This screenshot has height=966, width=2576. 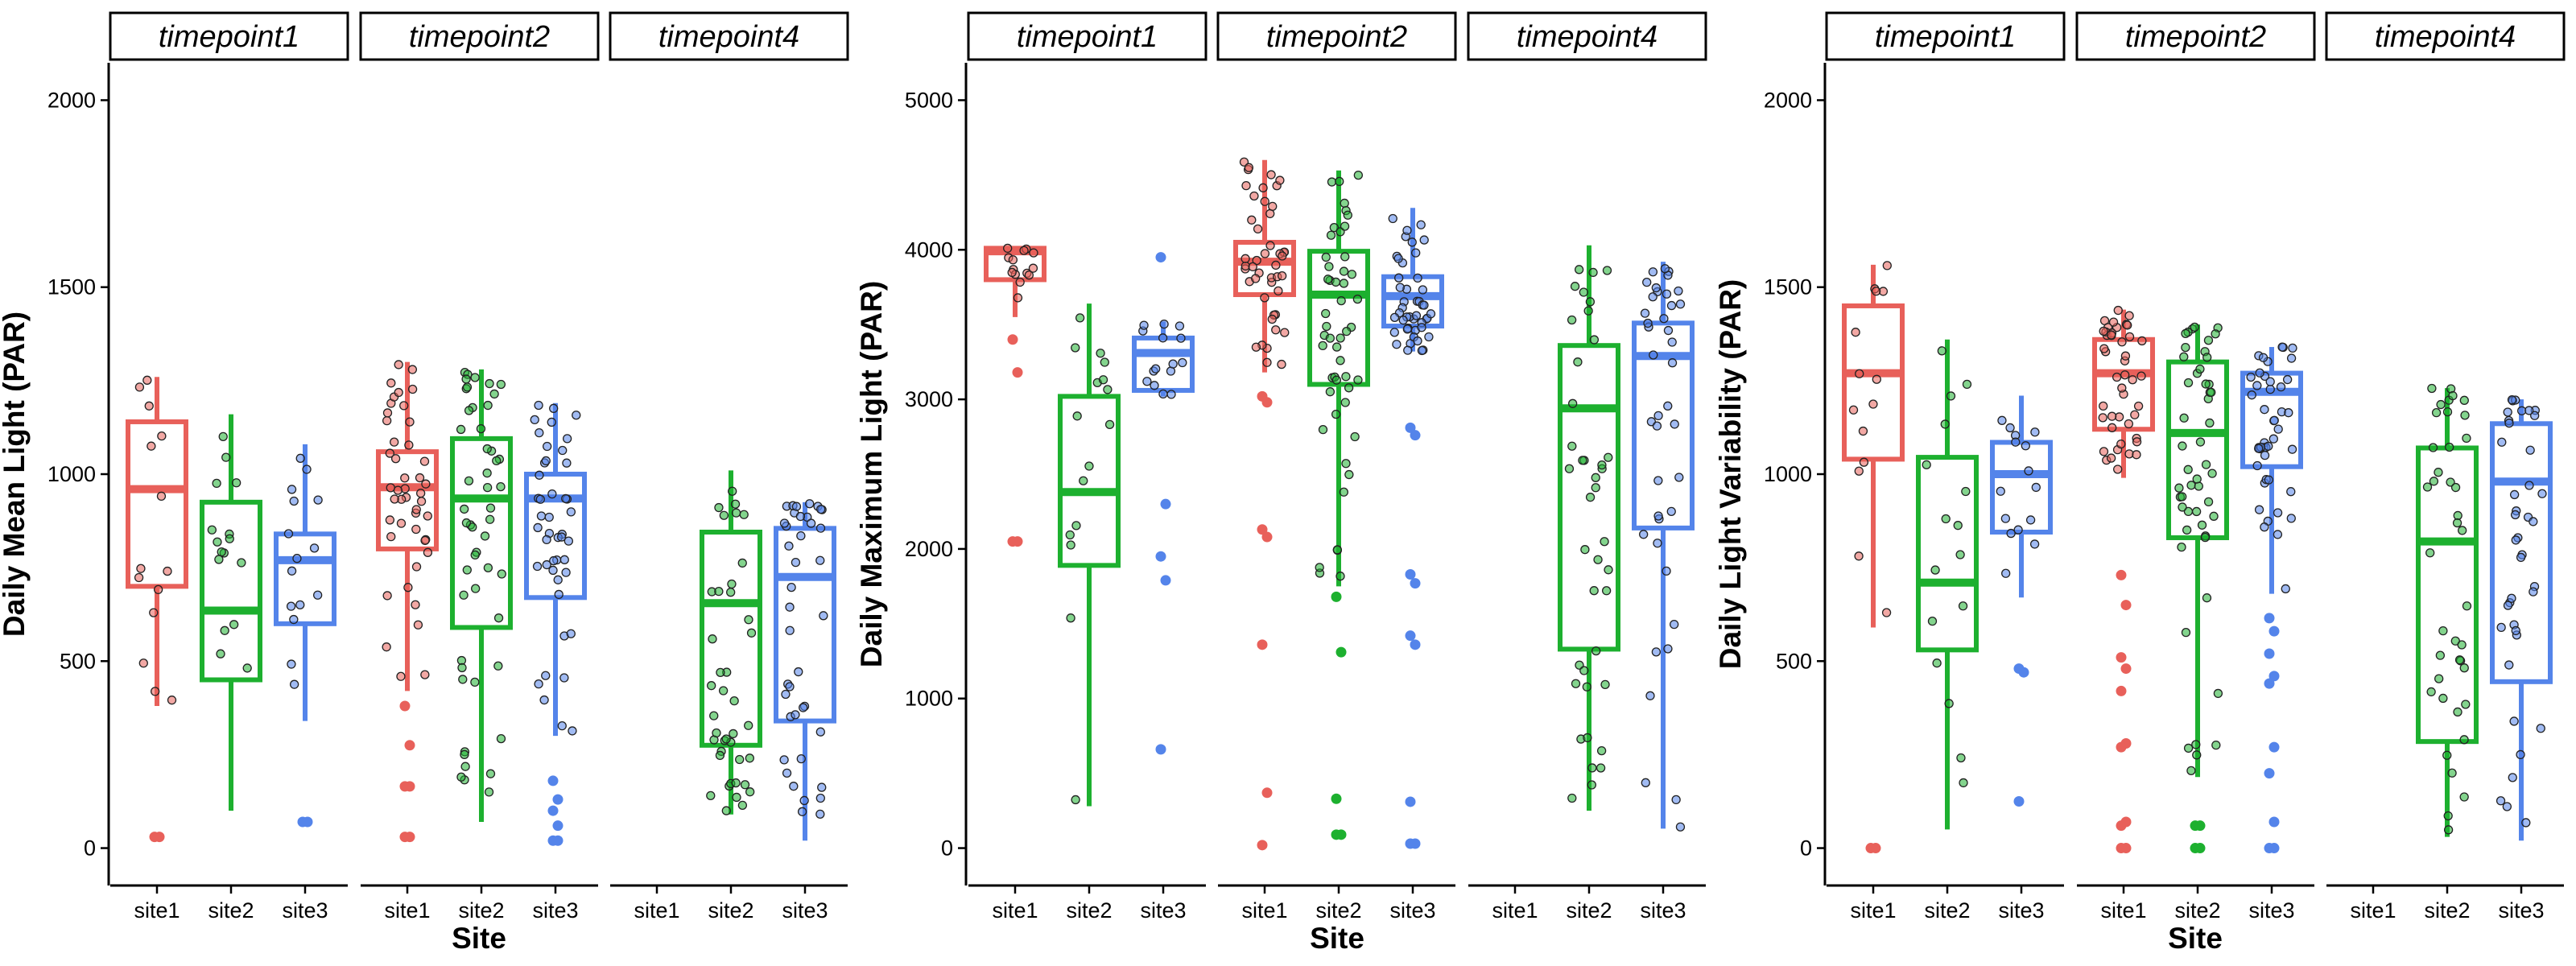 I want to click on box-site3, so click(x=2521, y=618).